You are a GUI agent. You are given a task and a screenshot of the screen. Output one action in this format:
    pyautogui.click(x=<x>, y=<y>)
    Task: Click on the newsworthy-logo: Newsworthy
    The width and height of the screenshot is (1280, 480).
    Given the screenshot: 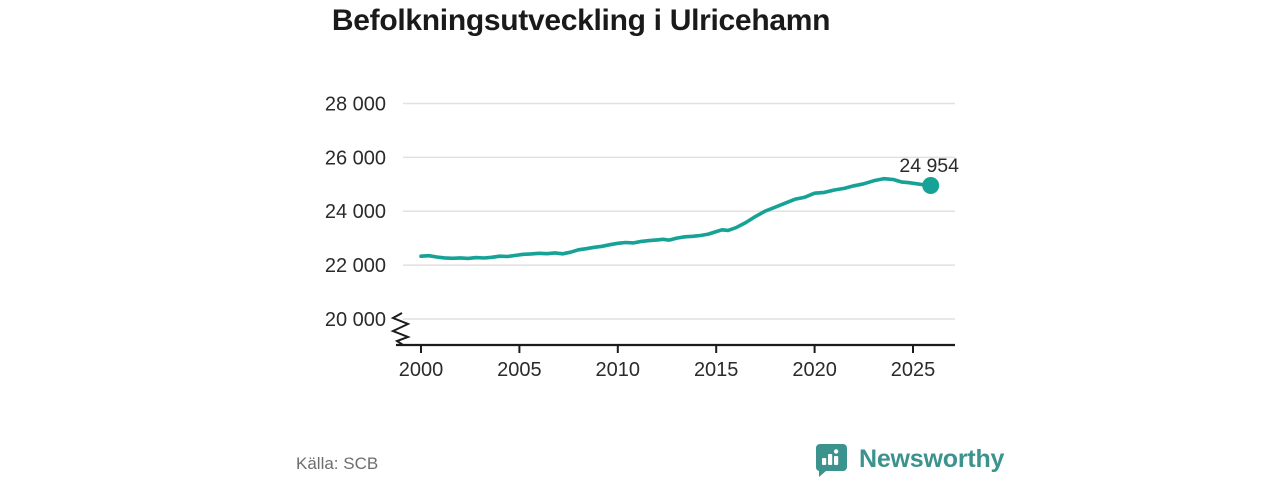 What is the action you would take?
    pyautogui.click(x=908, y=459)
    